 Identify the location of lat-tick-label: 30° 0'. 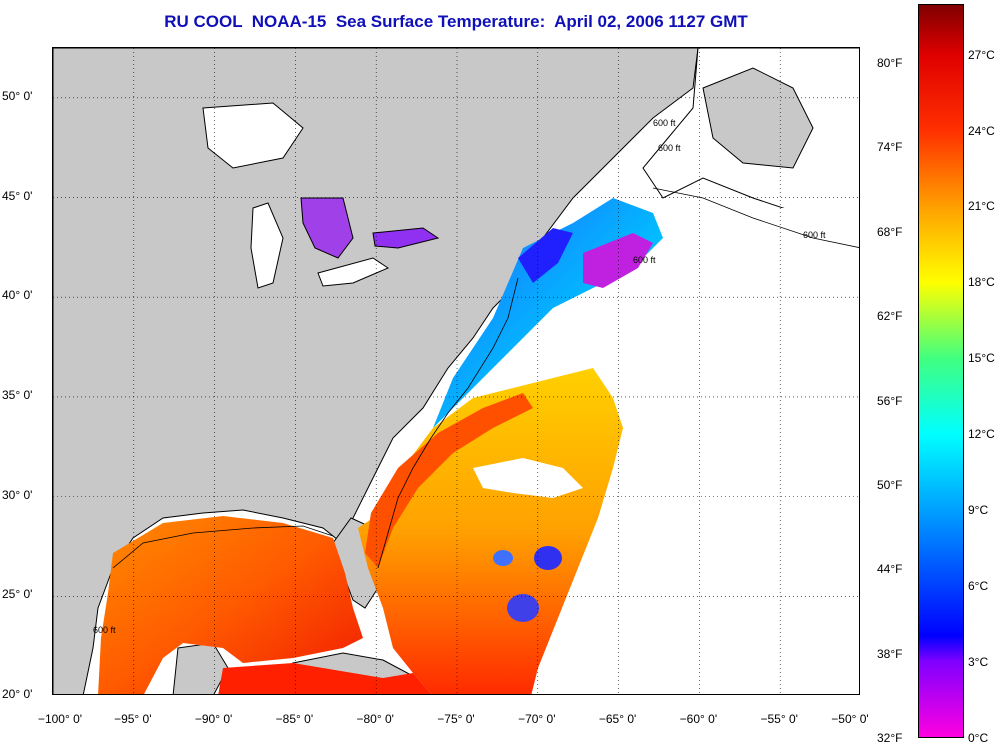
(17, 494).